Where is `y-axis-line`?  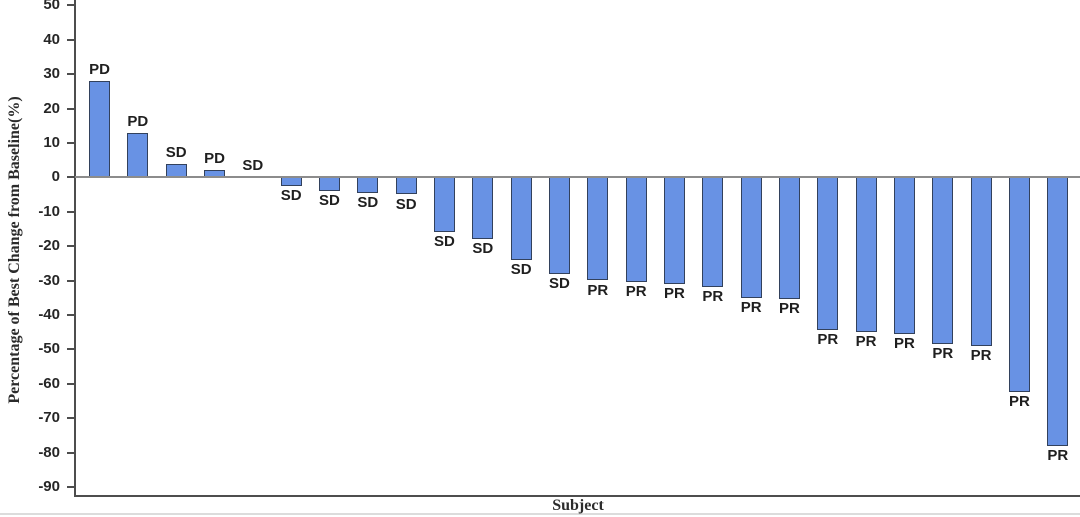 y-axis-line is located at coordinates (75, 248).